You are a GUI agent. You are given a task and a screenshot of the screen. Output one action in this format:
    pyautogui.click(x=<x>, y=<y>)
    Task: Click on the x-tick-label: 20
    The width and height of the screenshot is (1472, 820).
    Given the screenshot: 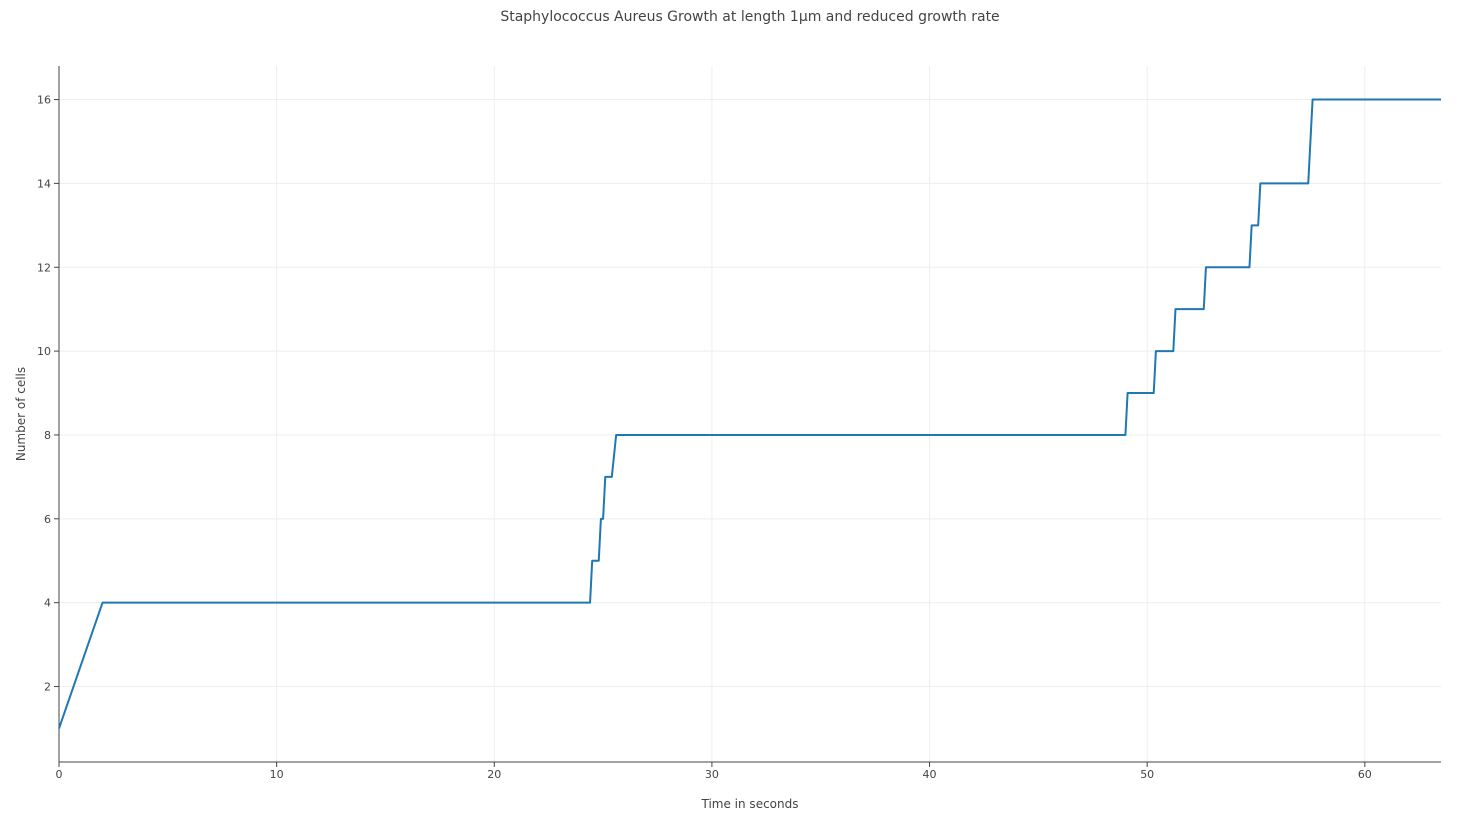 What is the action you would take?
    pyautogui.click(x=494, y=774)
    